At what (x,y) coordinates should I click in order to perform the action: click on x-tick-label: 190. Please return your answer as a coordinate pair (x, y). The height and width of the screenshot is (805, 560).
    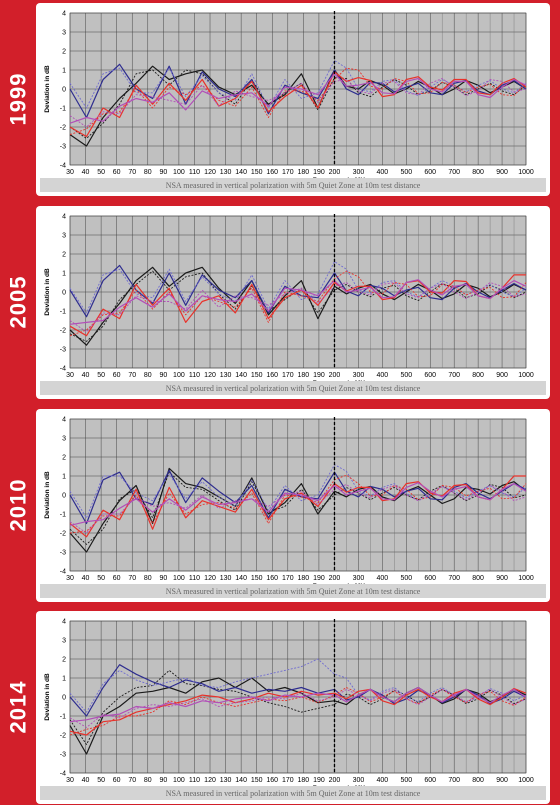
    Looking at the image, I should click on (319, 375).